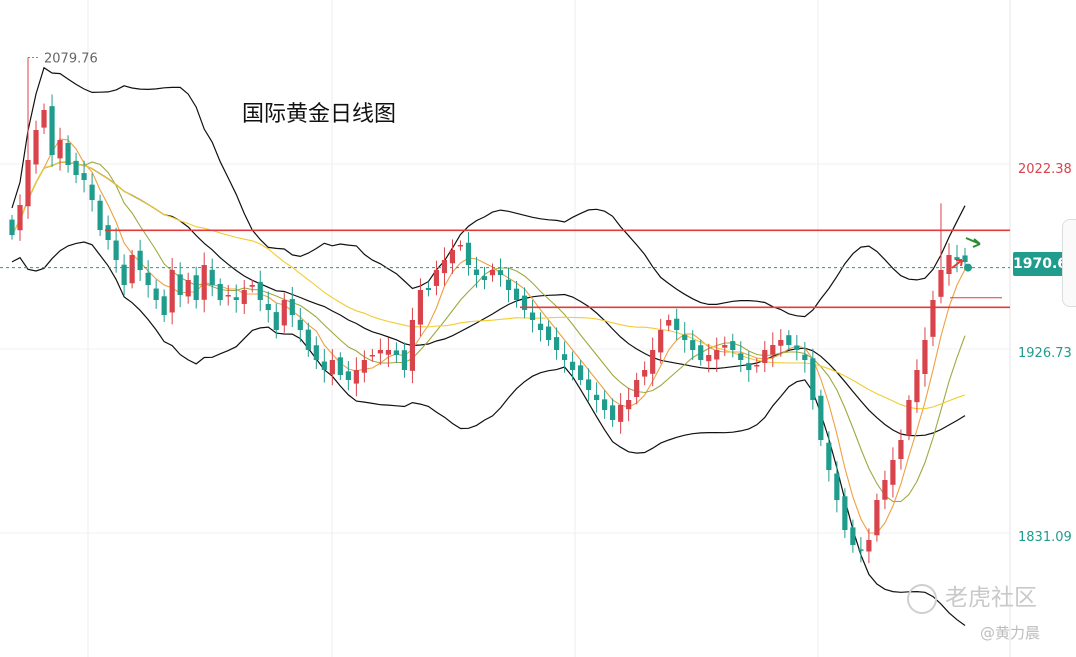 Image resolution: width=1076 pixels, height=657 pixels. I want to click on chart-title: 国际黄金日线图, so click(319, 114).